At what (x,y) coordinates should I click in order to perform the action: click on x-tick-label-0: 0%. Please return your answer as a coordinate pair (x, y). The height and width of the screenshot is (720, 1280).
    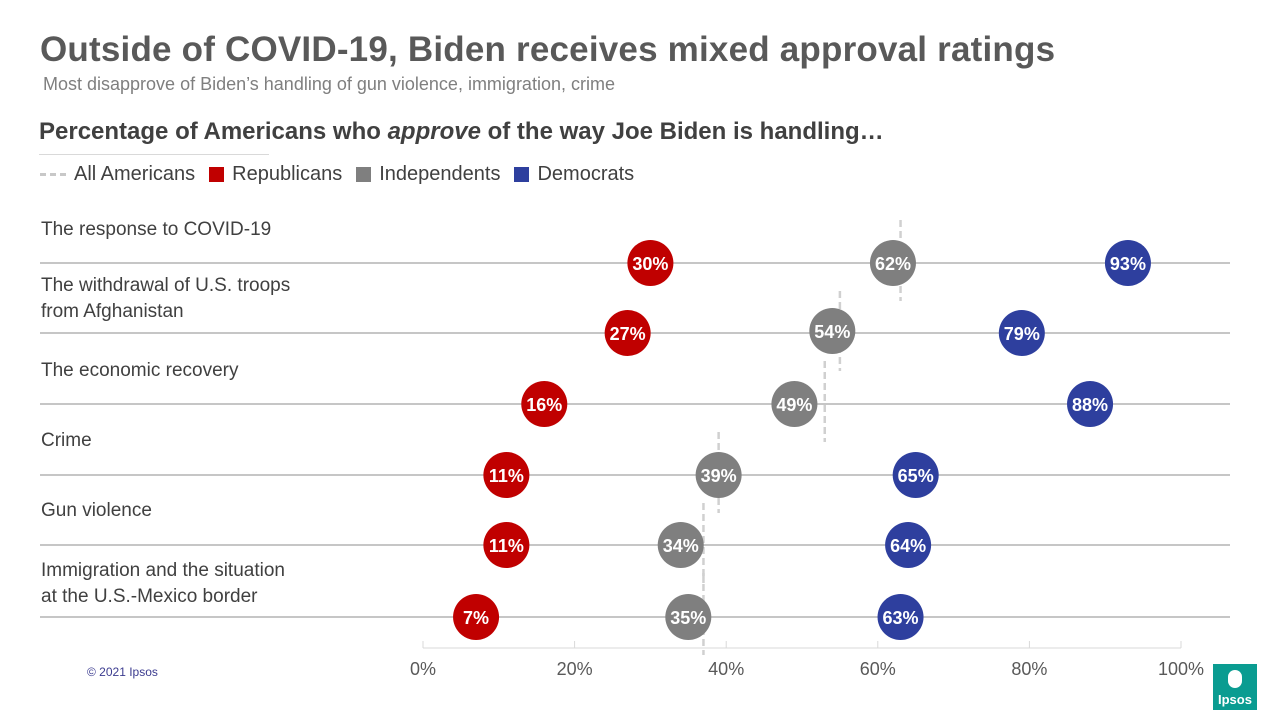
    Looking at the image, I should click on (423, 669).